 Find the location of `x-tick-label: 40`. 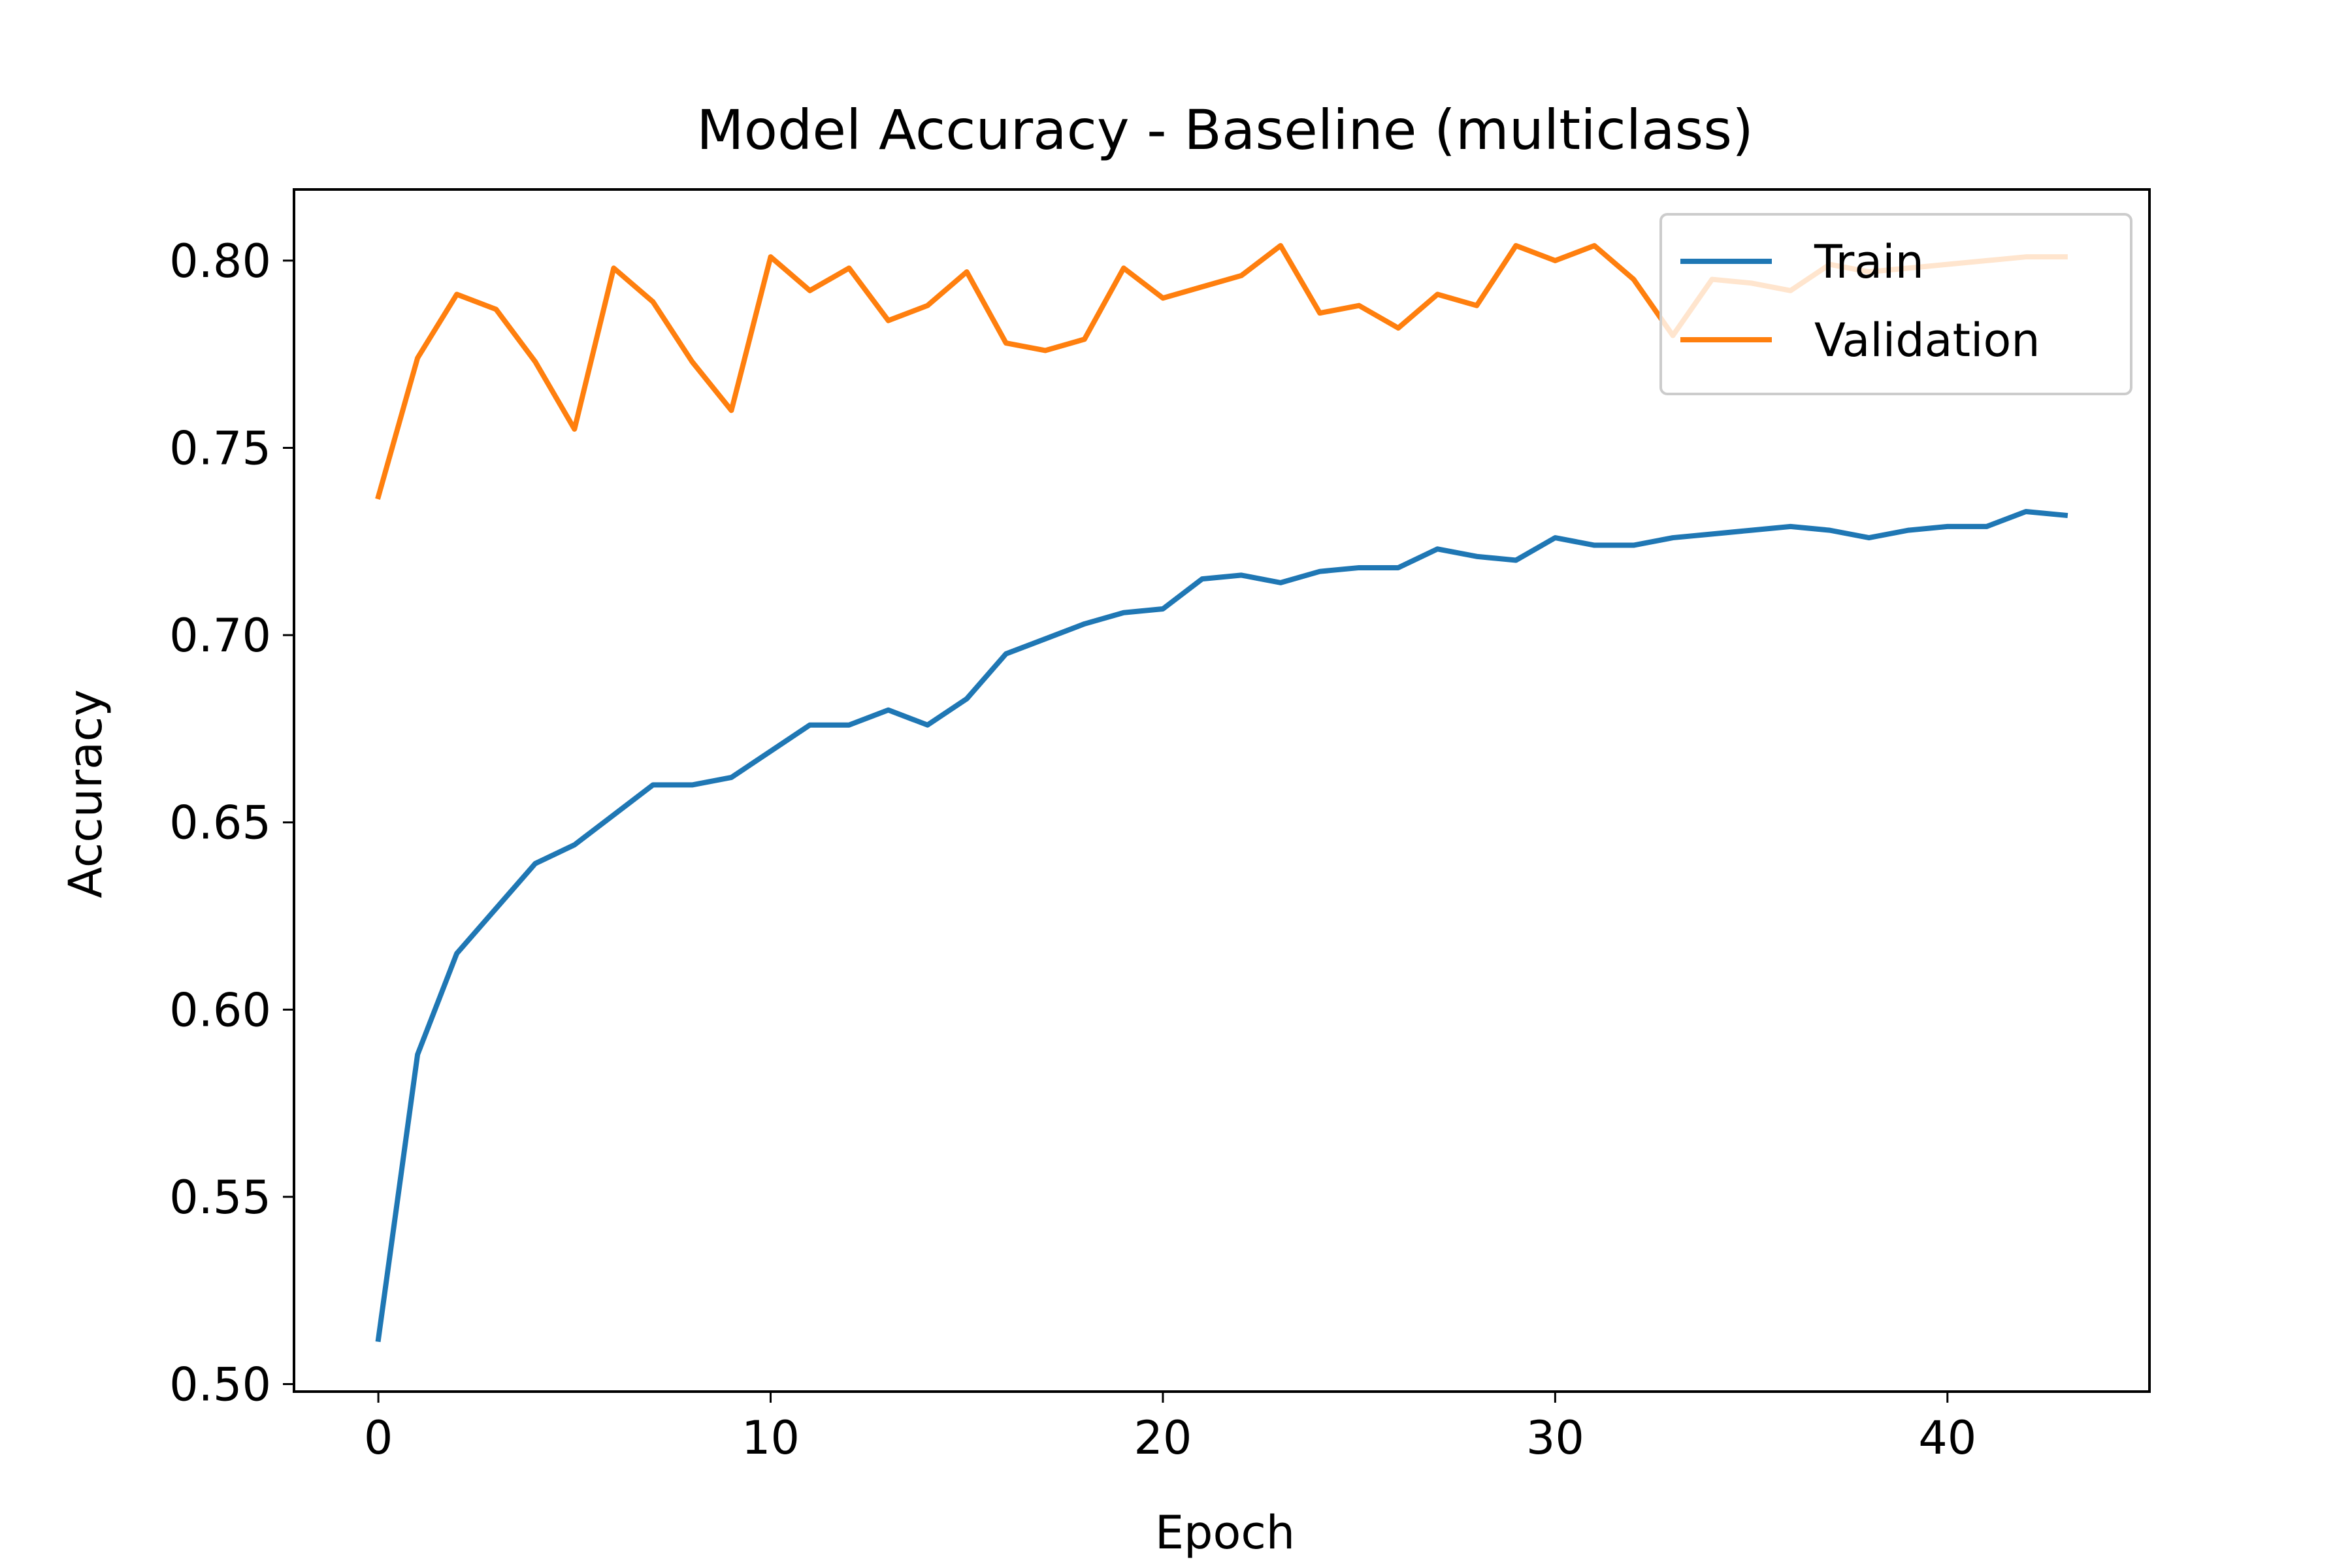

x-tick-label: 40 is located at coordinates (1947, 1438).